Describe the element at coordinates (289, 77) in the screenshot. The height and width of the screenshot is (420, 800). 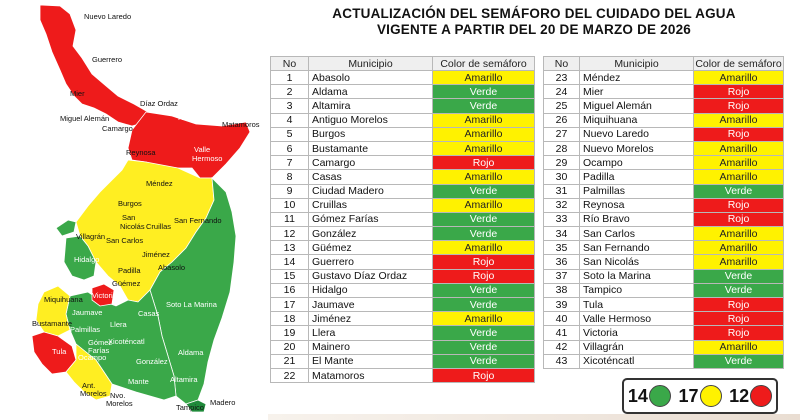
I see `row-number: 1` at that location.